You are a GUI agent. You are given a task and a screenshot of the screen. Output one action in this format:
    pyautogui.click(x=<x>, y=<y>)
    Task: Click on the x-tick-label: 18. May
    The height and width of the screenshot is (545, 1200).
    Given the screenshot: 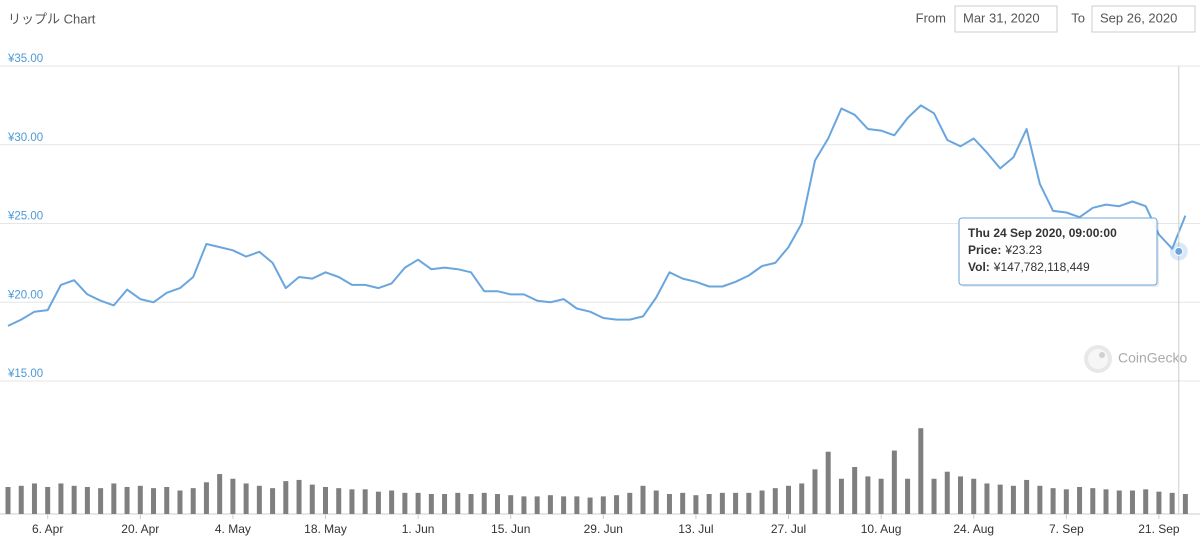 What is the action you would take?
    pyautogui.click(x=325, y=529)
    